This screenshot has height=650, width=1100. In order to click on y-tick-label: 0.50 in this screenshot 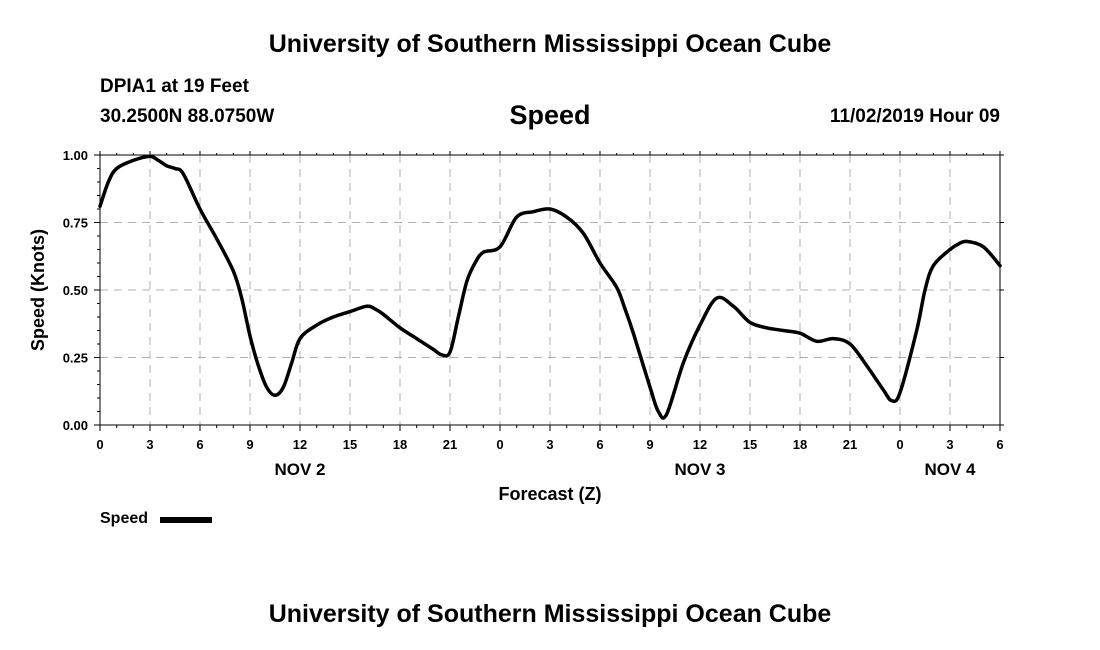, I will do `click(75, 290)`.